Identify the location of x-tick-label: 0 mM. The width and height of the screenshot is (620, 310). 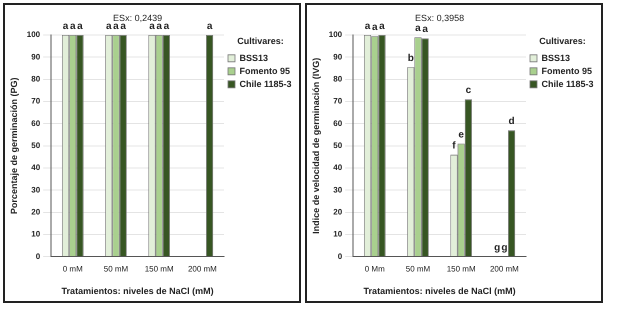
(73, 269).